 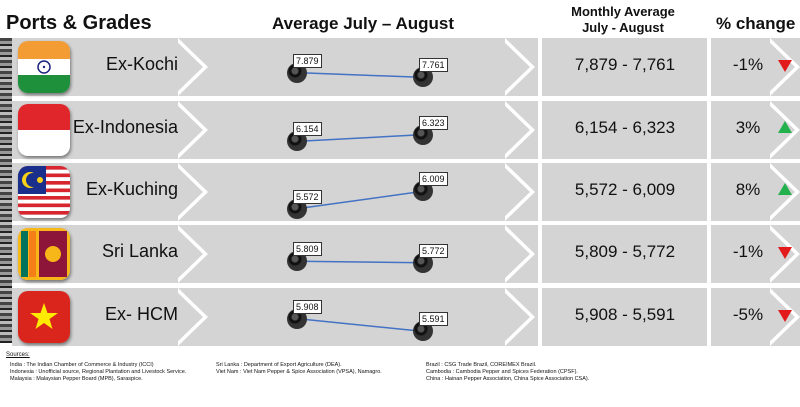 What do you see at coordinates (625, 189) in the screenshot?
I see `monthly-range: 5,572 - 6,009` at bounding box center [625, 189].